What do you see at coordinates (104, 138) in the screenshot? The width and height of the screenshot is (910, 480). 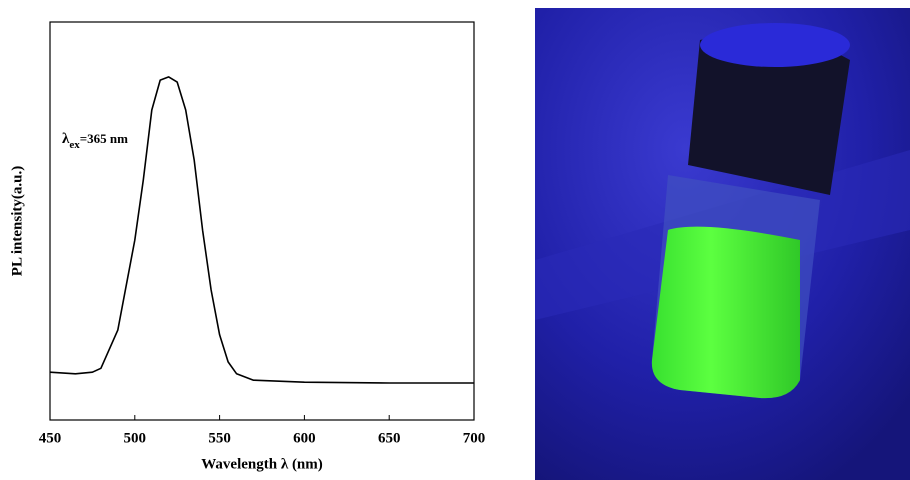 I see `annotation-text: =365 nm` at bounding box center [104, 138].